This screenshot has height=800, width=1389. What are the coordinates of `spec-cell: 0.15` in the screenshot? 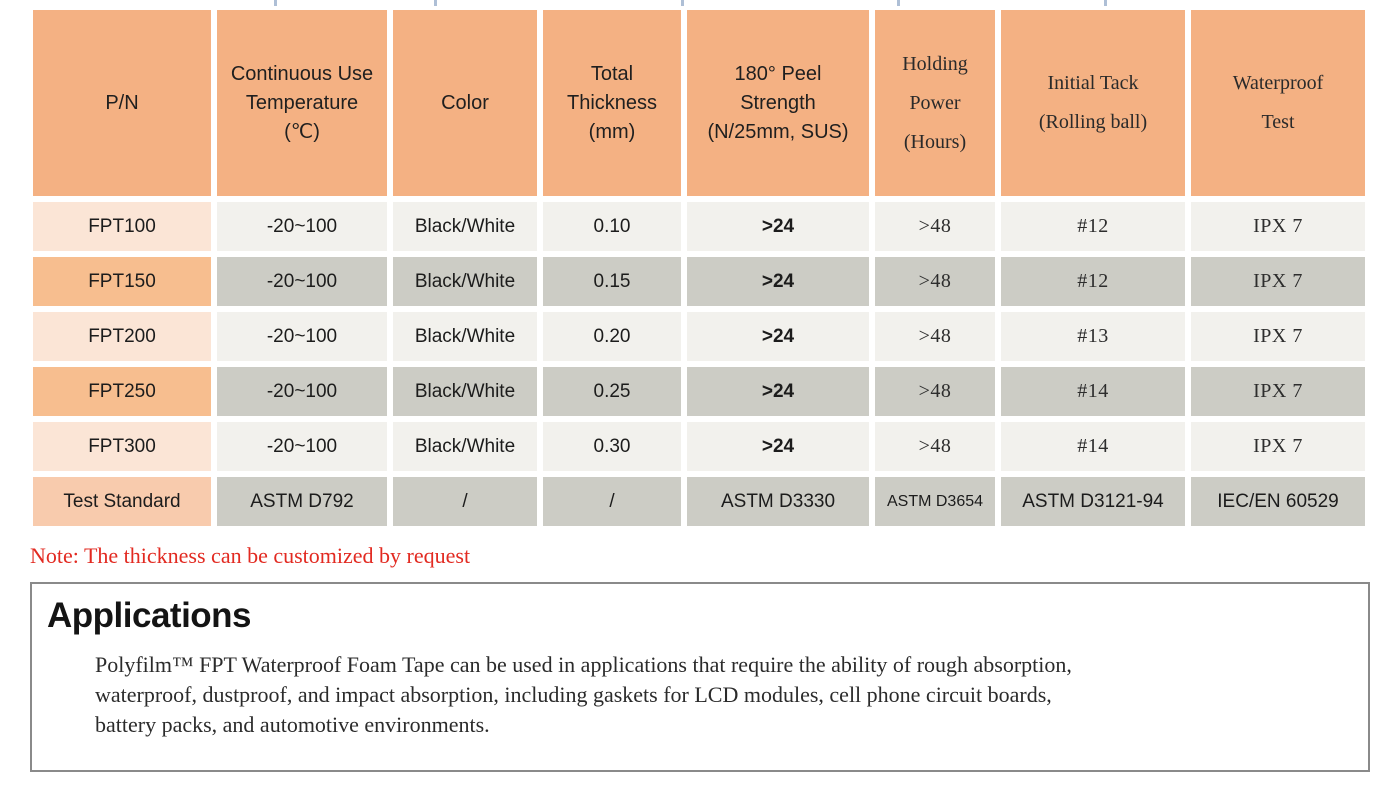 It's located at (612, 281).